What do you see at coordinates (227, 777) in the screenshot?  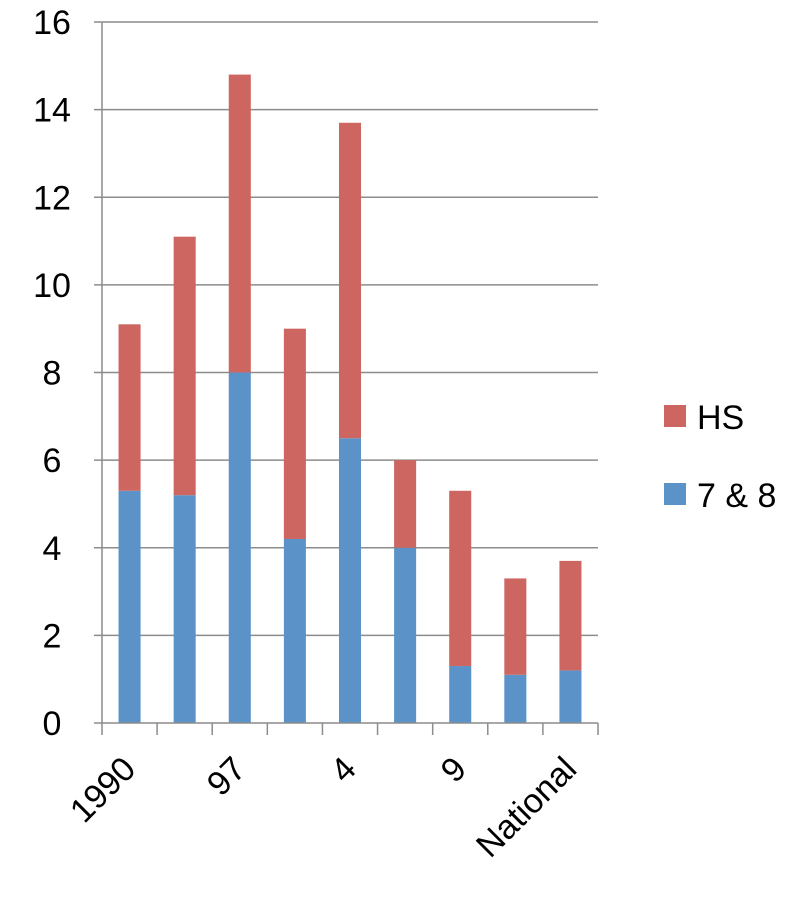 I see `x-tick-label: 97` at bounding box center [227, 777].